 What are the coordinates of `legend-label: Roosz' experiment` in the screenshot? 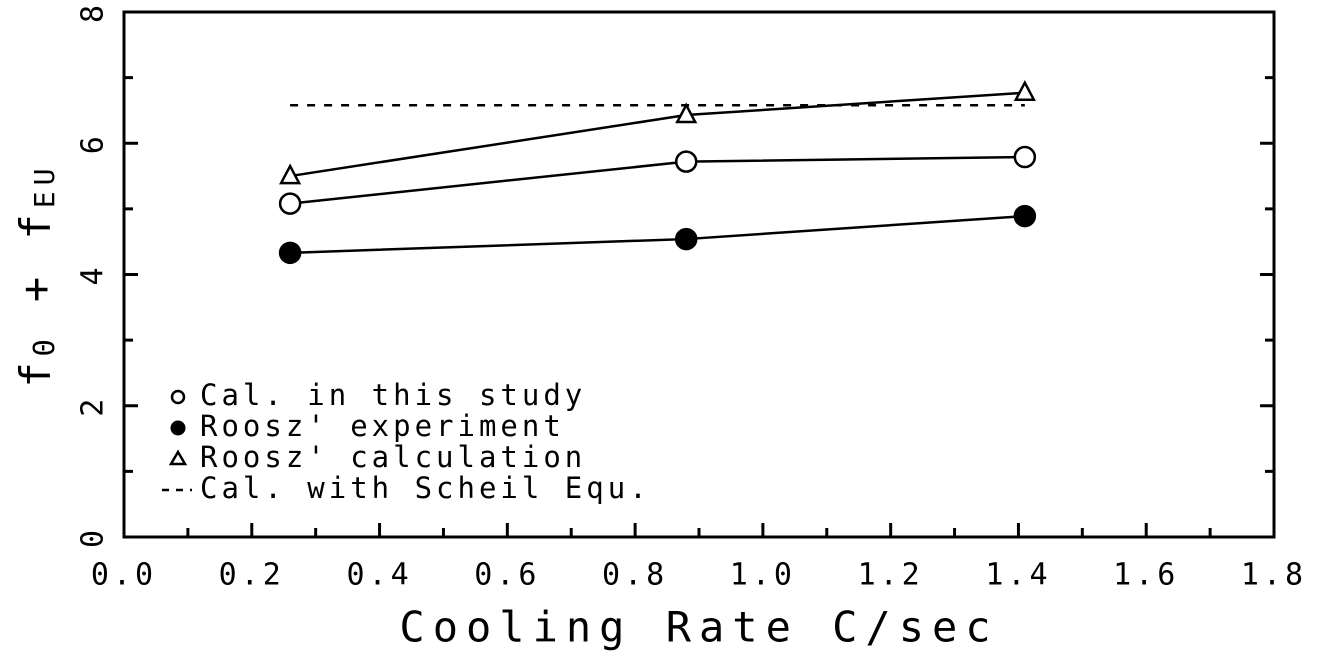 It's located at (382, 426).